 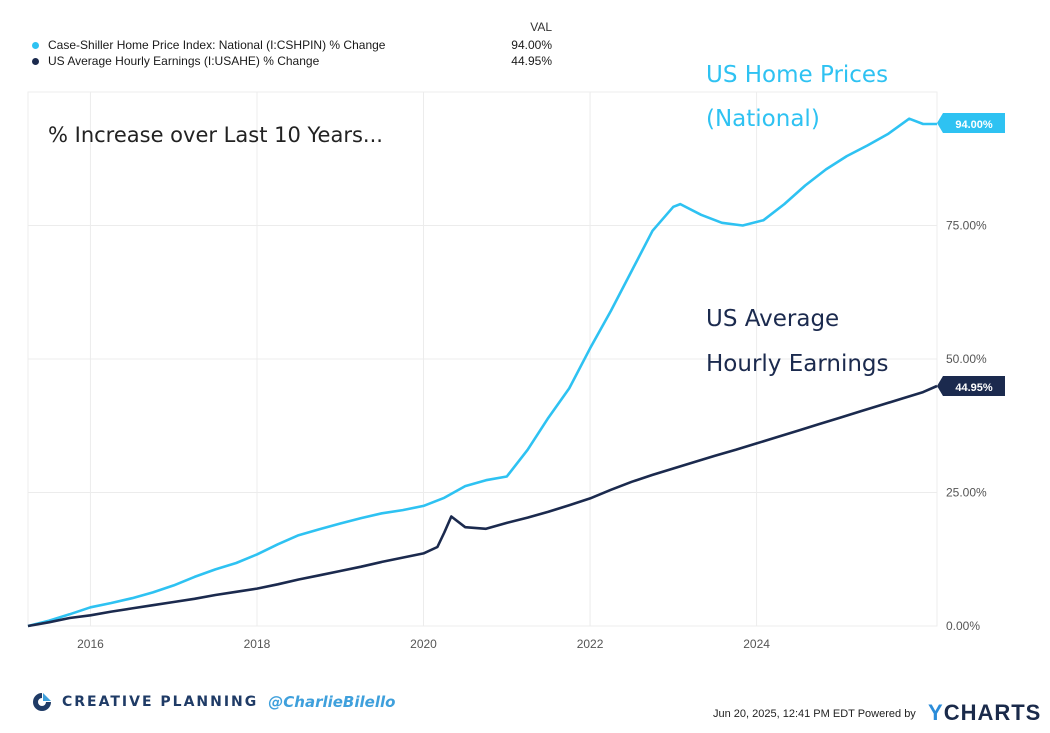 I want to click on earnings-annotation-line1: US Average, so click(x=772, y=319).